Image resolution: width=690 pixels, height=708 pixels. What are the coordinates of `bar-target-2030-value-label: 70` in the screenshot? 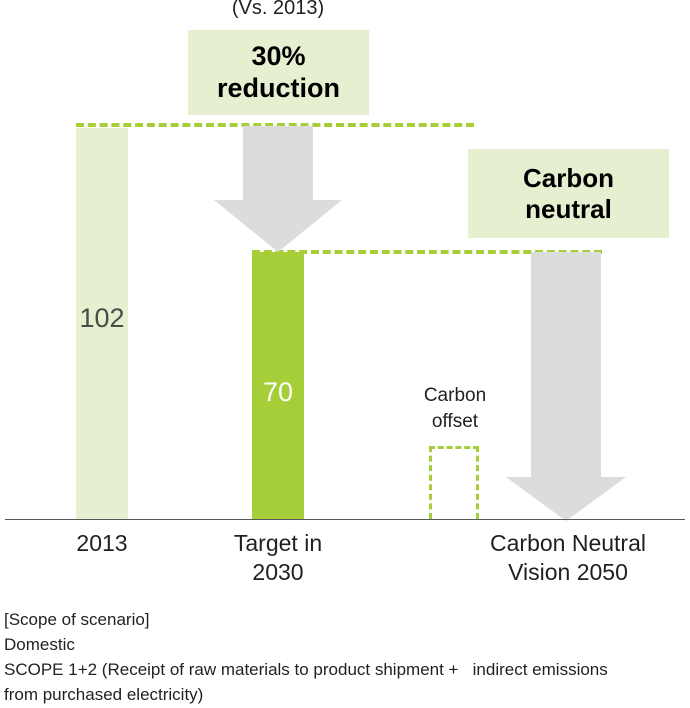 It's located at (278, 392).